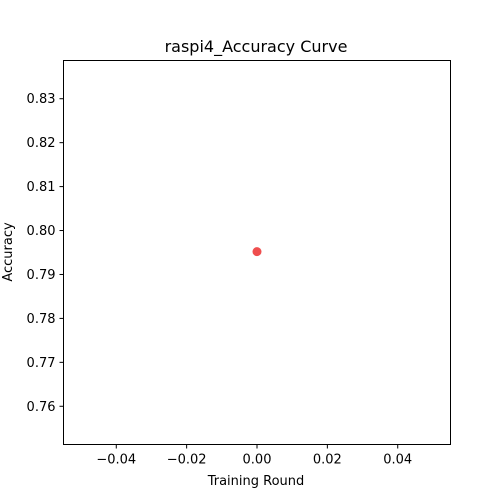  I want to click on x-tick-label: 0.04, so click(397, 460).